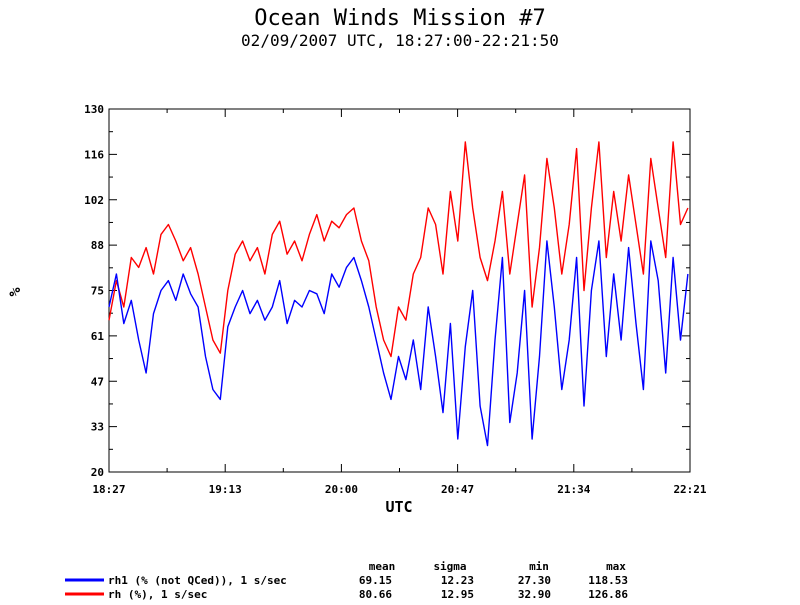 The height and width of the screenshot is (605, 800). Describe the element at coordinates (341, 489) in the screenshot. I see `x-tick-label: 20:00` at that location.